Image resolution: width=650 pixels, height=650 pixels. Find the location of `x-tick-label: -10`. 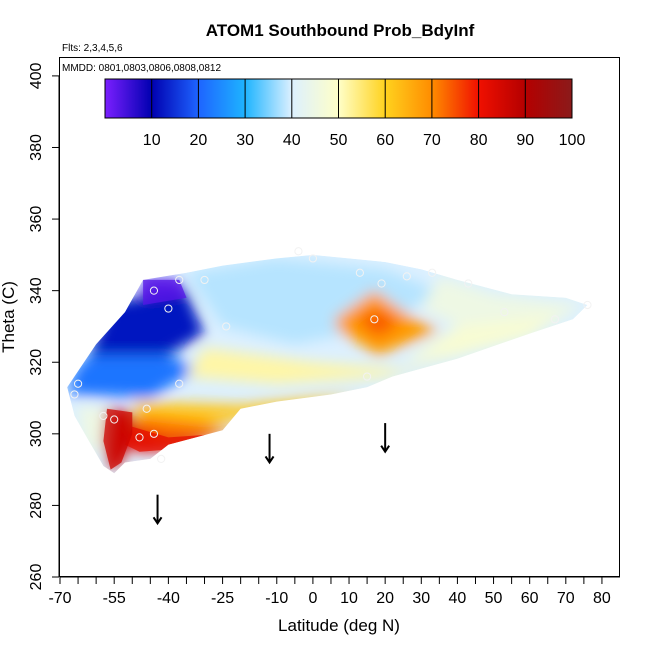

x-tick-label: -10 is located at coordinates (276, 598).